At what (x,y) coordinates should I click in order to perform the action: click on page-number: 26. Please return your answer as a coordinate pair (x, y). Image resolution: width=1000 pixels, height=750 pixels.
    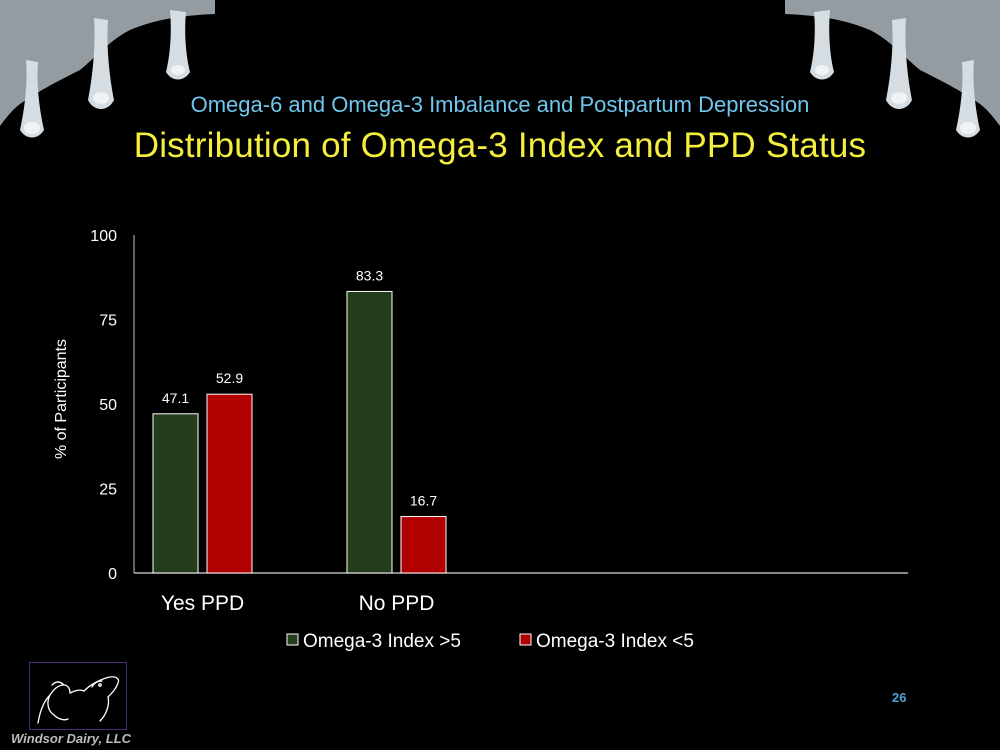
    Looking at the image, I should click on (899, 697).